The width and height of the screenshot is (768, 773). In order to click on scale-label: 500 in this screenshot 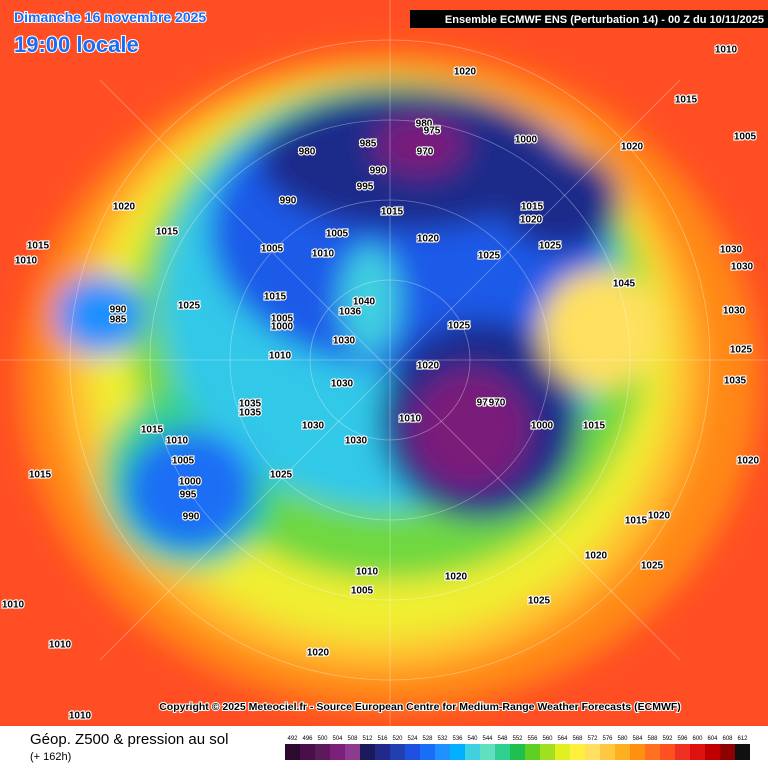, I will do `click(322, 739)`.